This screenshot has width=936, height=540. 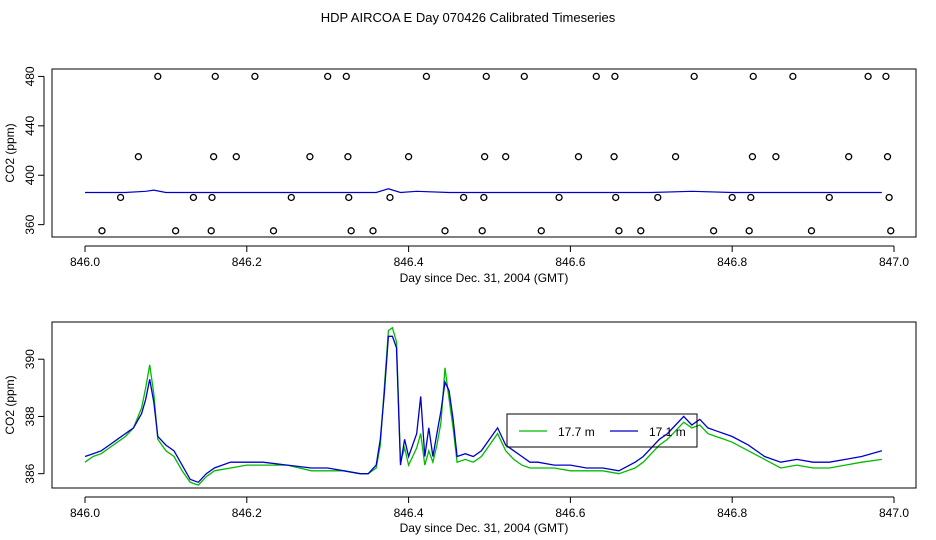 What do you see at coordinates (30, 224) in the screenshot?
I see `scatter-y-tick-label: 360` at bounding box center [30, 224].